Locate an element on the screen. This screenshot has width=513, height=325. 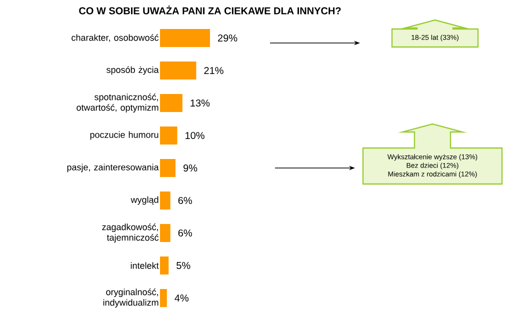
data-label: 4% is located at coordinates (181, 298).